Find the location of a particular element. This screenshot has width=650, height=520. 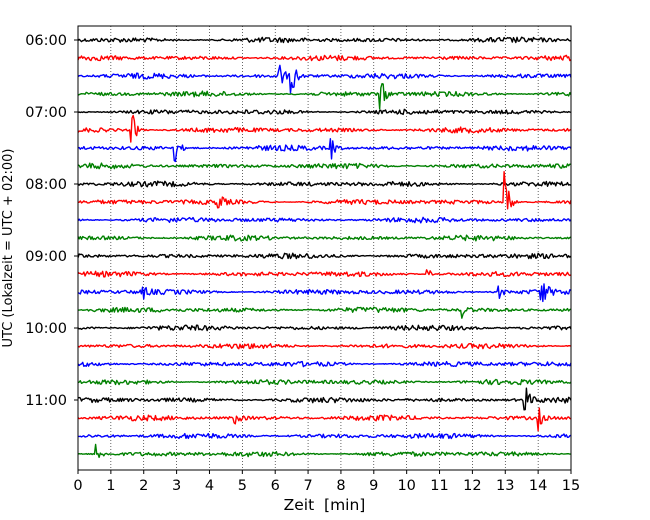

y-tick-label: 09:00 is located at coordinates (46, 257).